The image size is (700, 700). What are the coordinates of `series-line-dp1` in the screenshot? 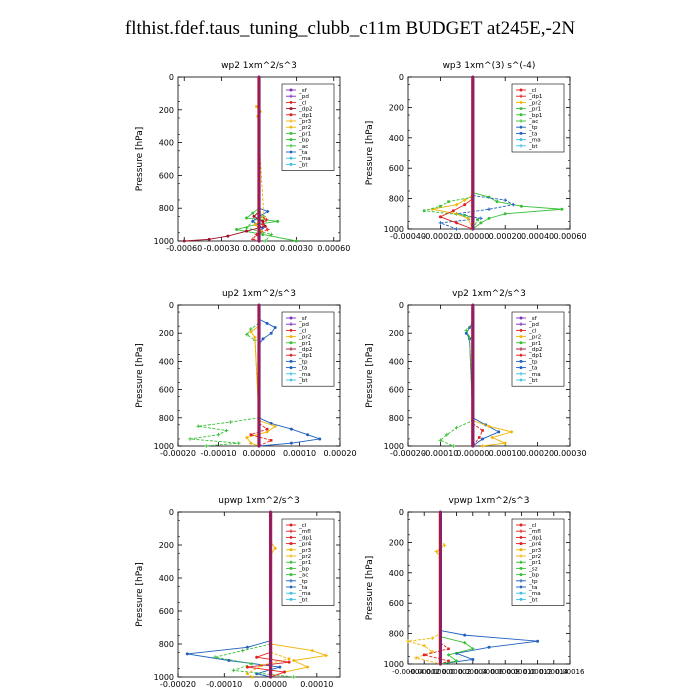 It's located at (261, 435).